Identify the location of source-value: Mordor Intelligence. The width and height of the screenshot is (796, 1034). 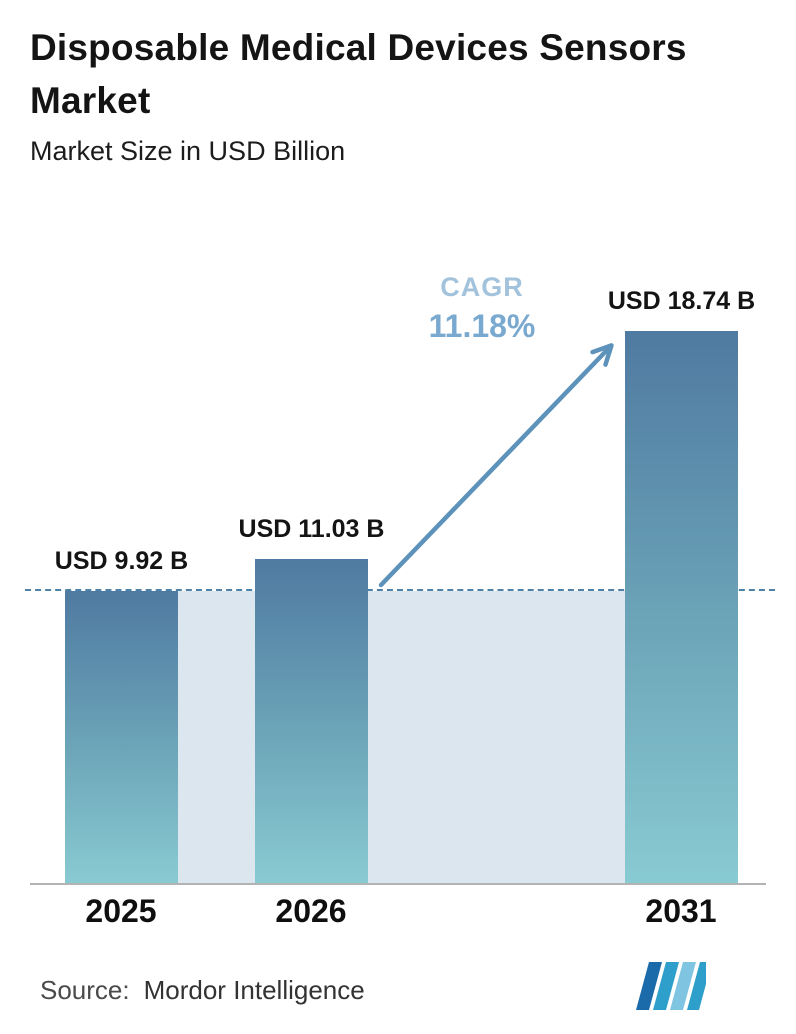
(254, 990).